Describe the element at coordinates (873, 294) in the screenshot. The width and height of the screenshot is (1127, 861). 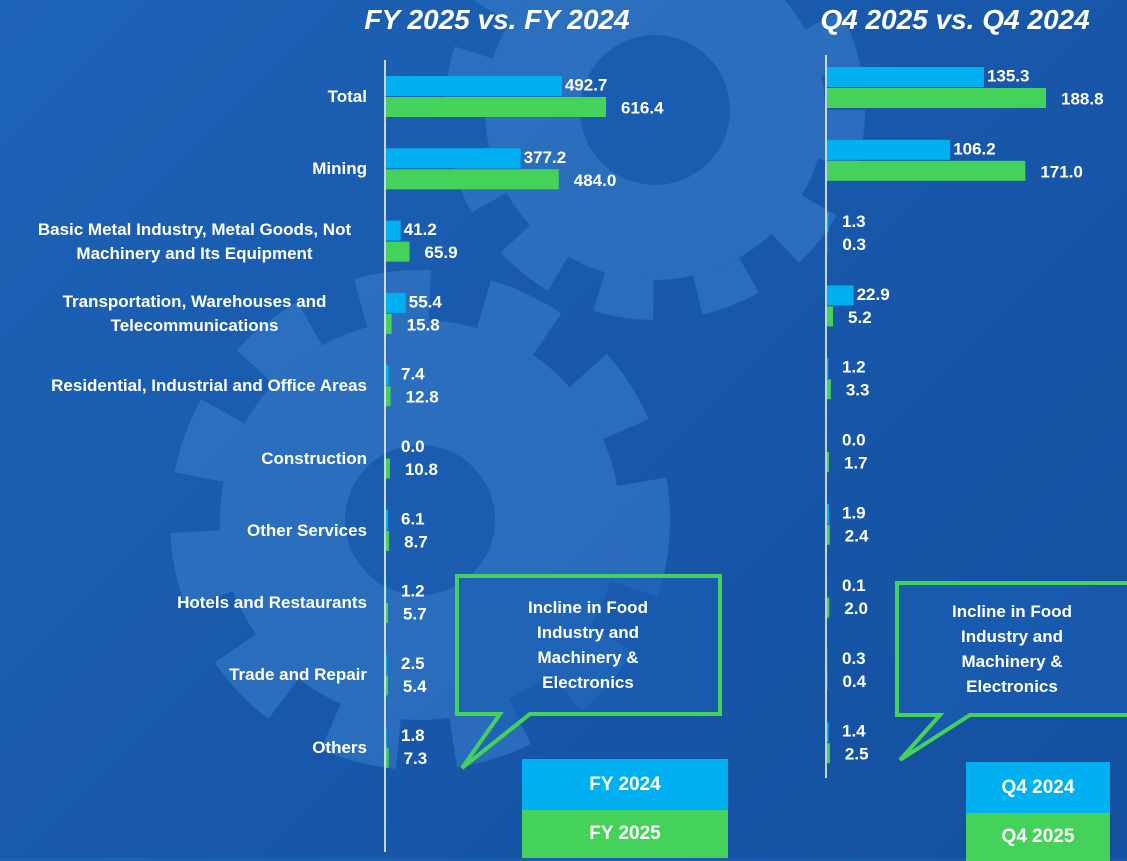
I see `value-label: 22.9` at that location.